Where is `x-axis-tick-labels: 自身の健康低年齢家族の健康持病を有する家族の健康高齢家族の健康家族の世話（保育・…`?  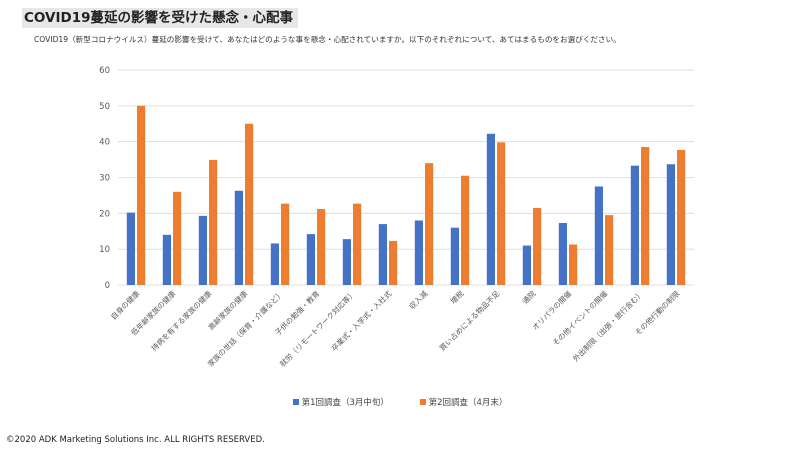
x-axis-tick-labels: 自身の健康低年齢家族の健康持病を有する家族の健康高齢家族の健康家族の世話（保育・… is located at coordinates (395, 329).